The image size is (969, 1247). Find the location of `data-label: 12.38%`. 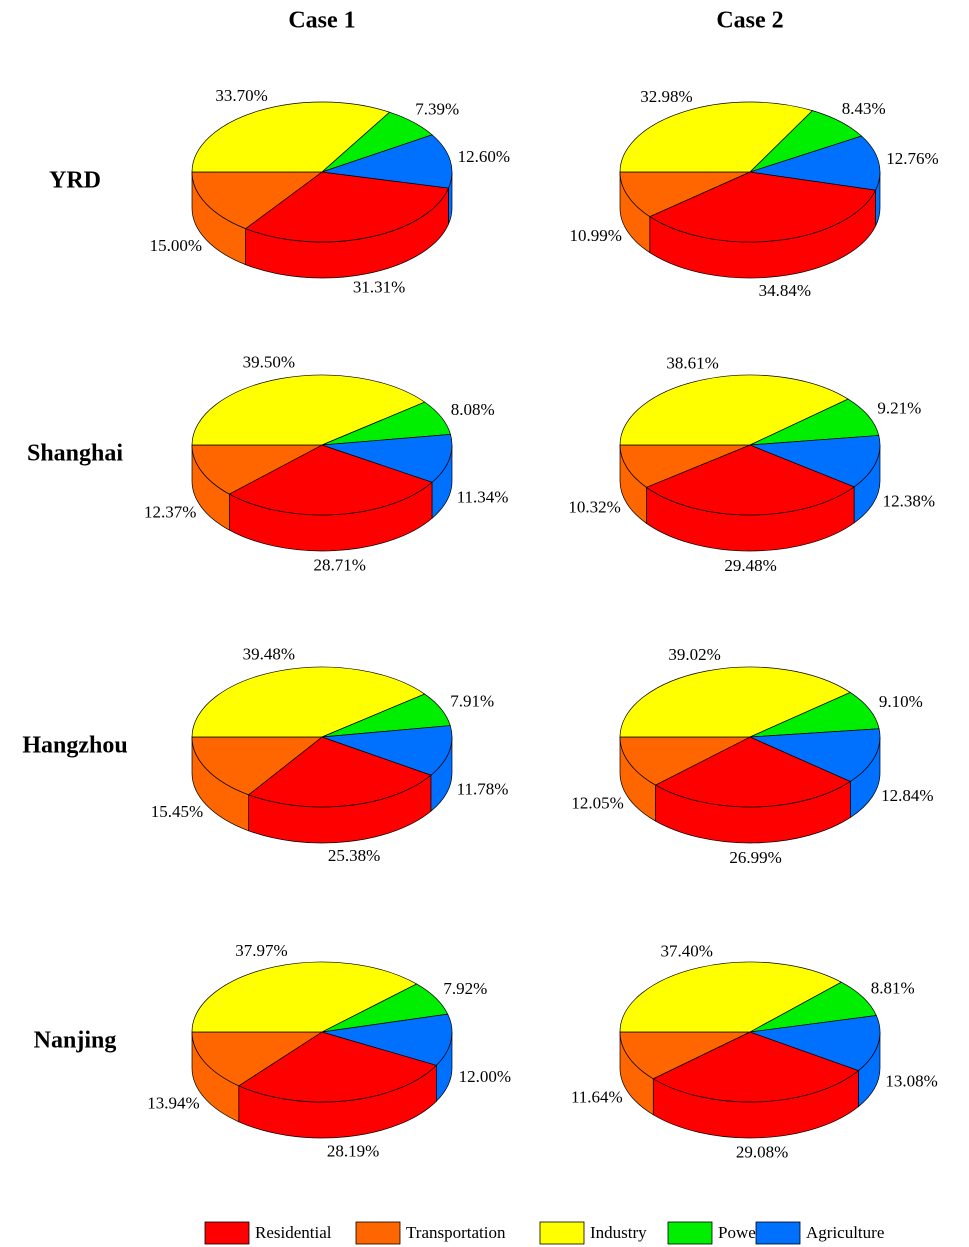

data-label: 12.38% is located at coordinates (909, 500).